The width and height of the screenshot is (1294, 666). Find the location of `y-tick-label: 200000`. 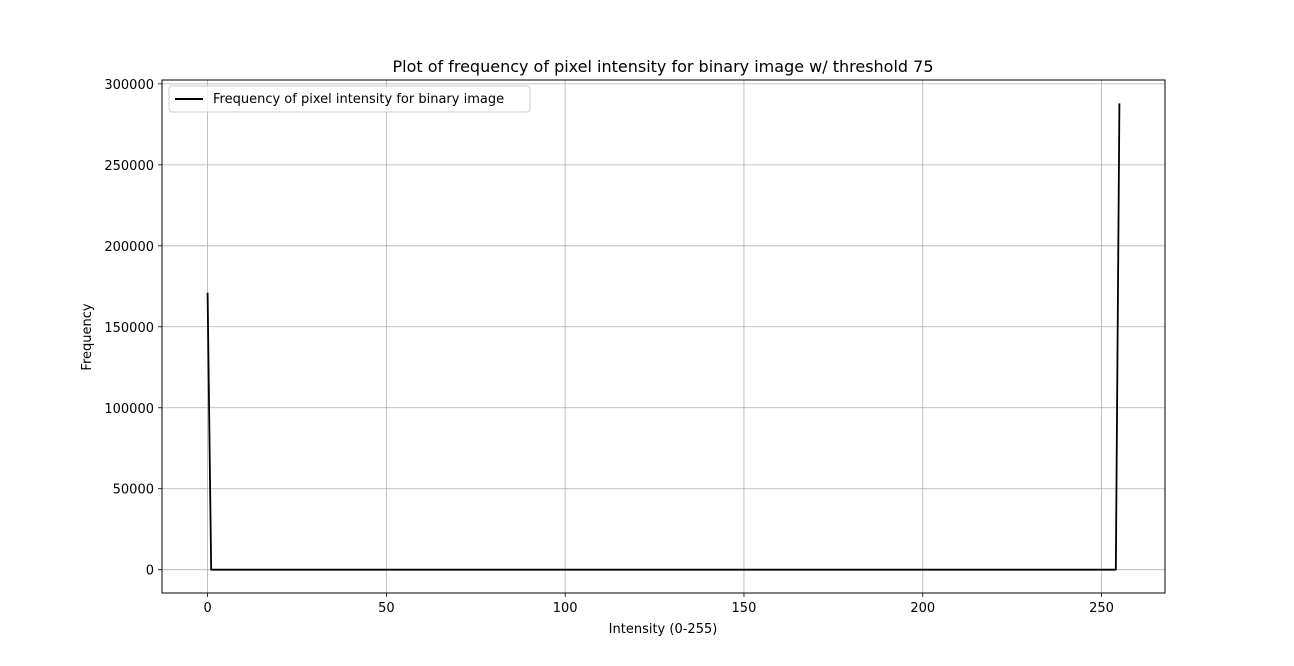

y-tick-label: 200000 is located at coordinates (129, 247).